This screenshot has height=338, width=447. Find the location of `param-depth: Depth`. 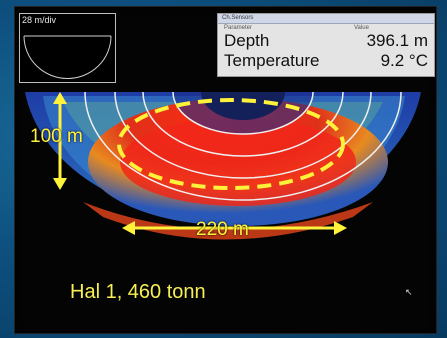

param-depth: Depth is located at coordinates (247, 40).